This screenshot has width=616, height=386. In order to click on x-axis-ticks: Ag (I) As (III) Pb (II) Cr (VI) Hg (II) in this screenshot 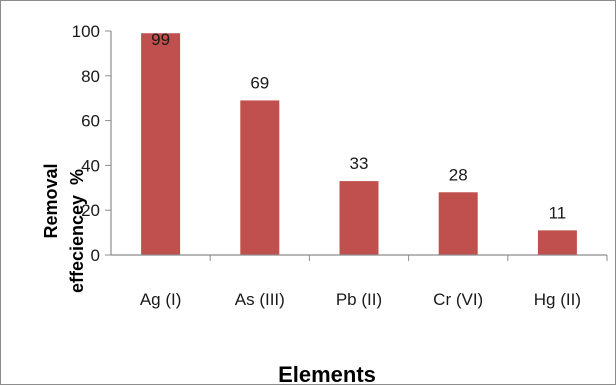, I will do `click(374, 282)`.